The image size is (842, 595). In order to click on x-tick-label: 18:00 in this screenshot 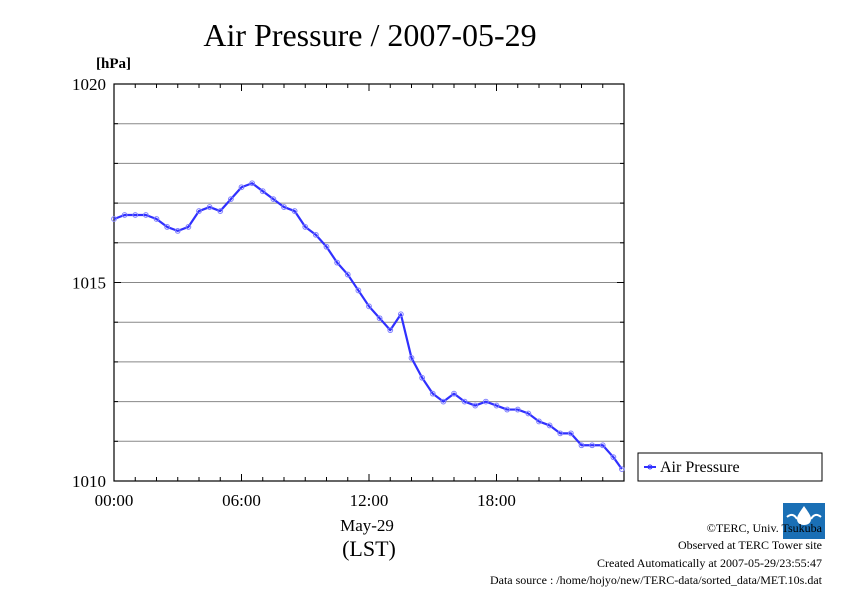, I will do `click(496, 500)`.